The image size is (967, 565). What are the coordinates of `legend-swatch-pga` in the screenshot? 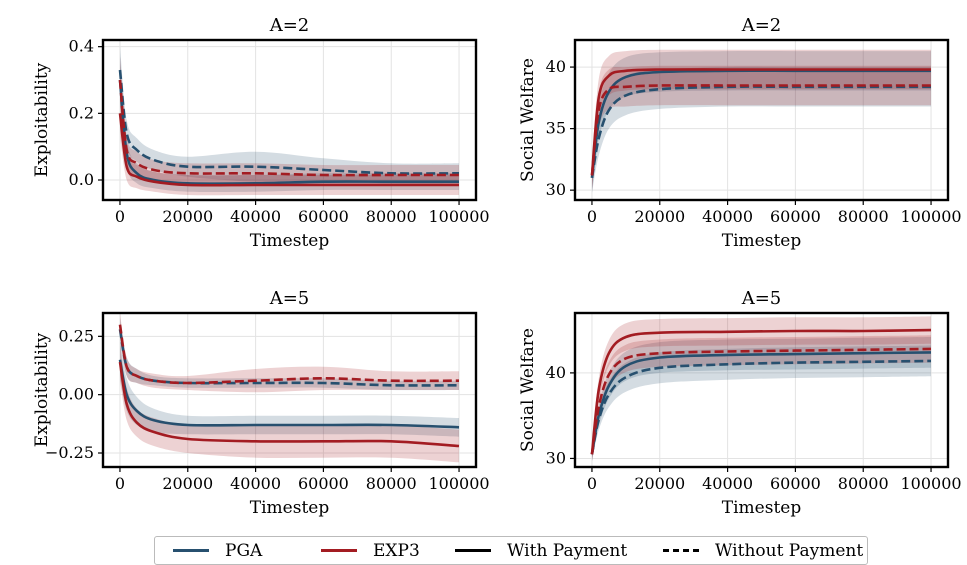 It's located at (191, 550).